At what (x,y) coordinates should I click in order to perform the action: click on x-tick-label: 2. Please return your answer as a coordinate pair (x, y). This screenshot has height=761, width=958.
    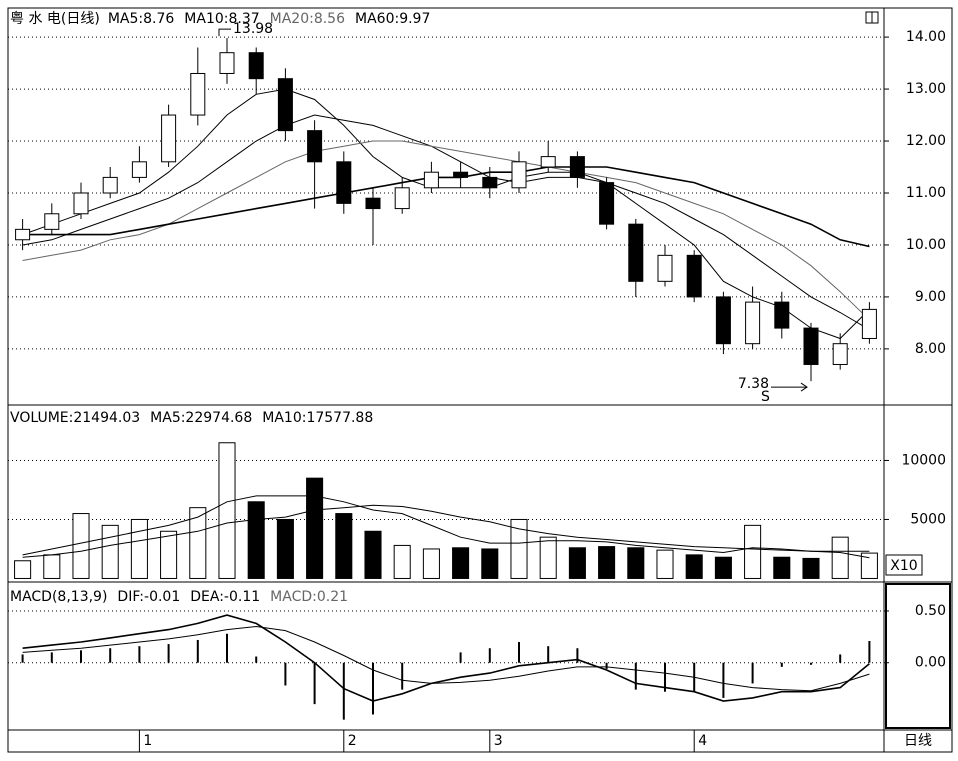
    Looking at the image, I should click on (352, 741).